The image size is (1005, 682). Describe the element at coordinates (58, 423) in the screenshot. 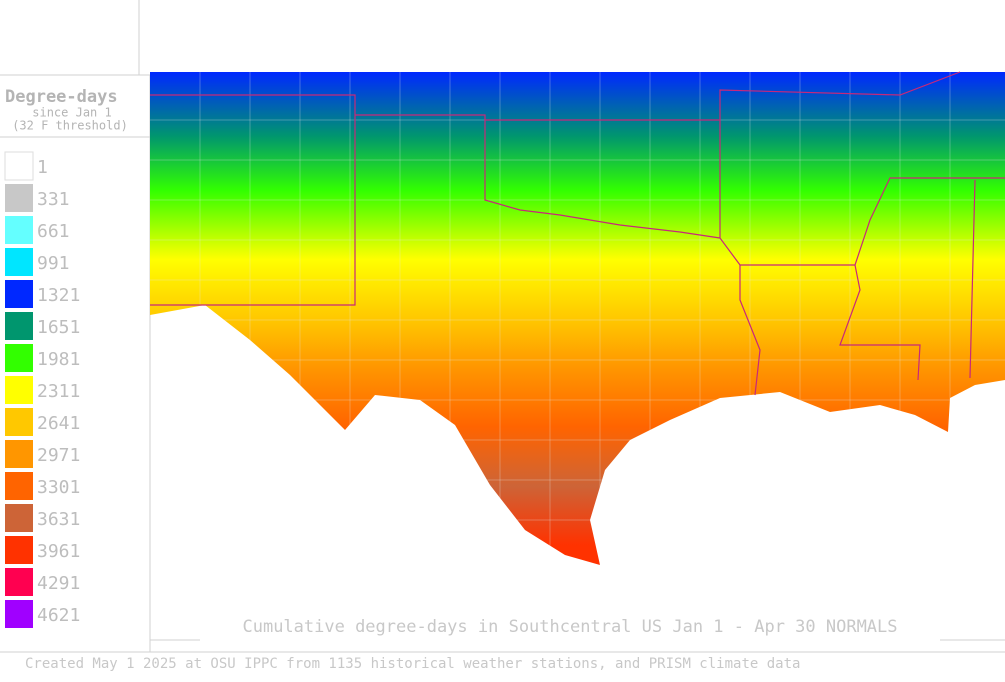

I see `legend-value: 2641` at that location.